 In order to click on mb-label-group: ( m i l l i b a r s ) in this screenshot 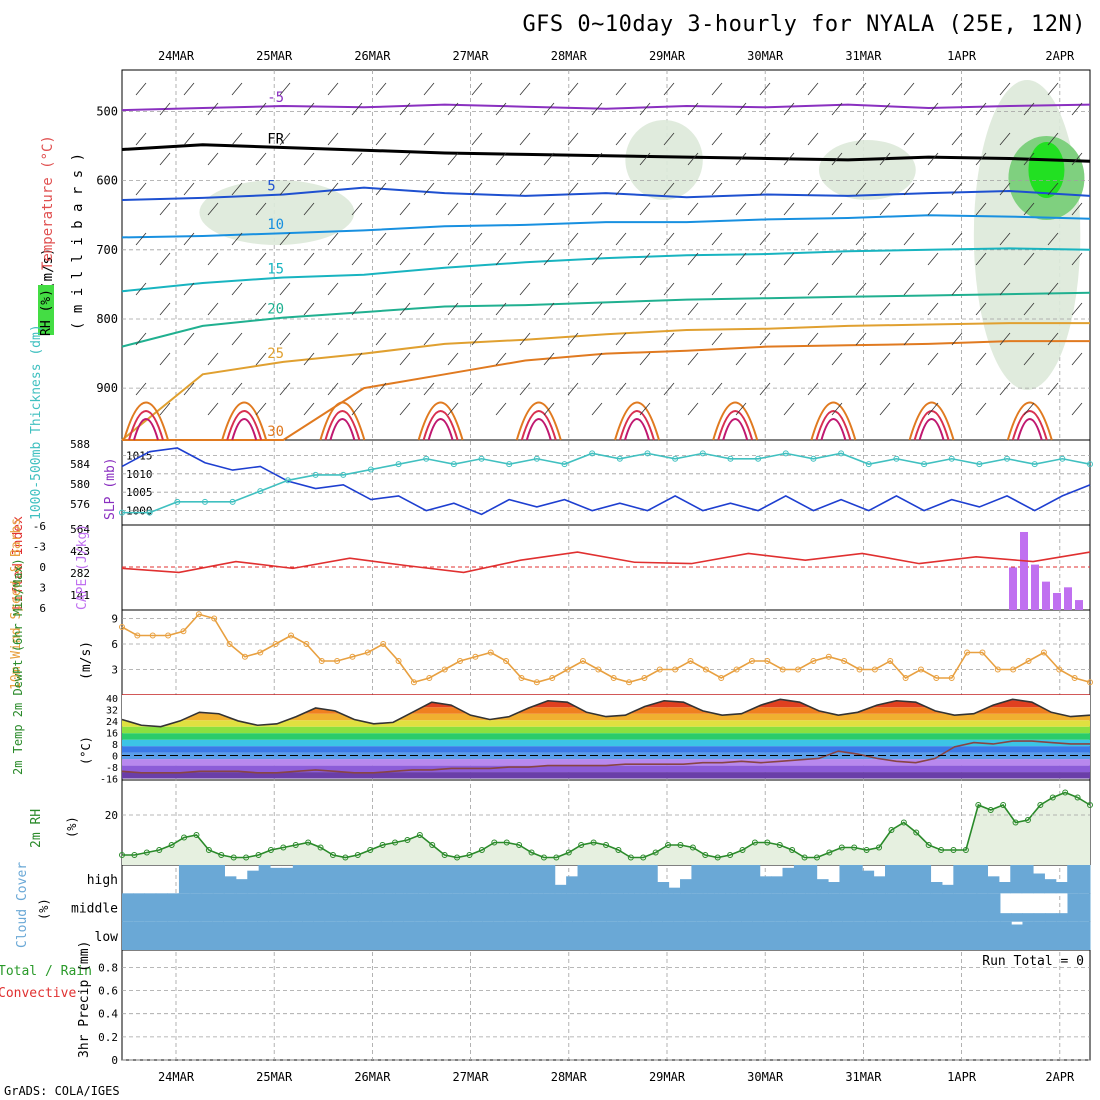, I will do `click(78, 241)`.